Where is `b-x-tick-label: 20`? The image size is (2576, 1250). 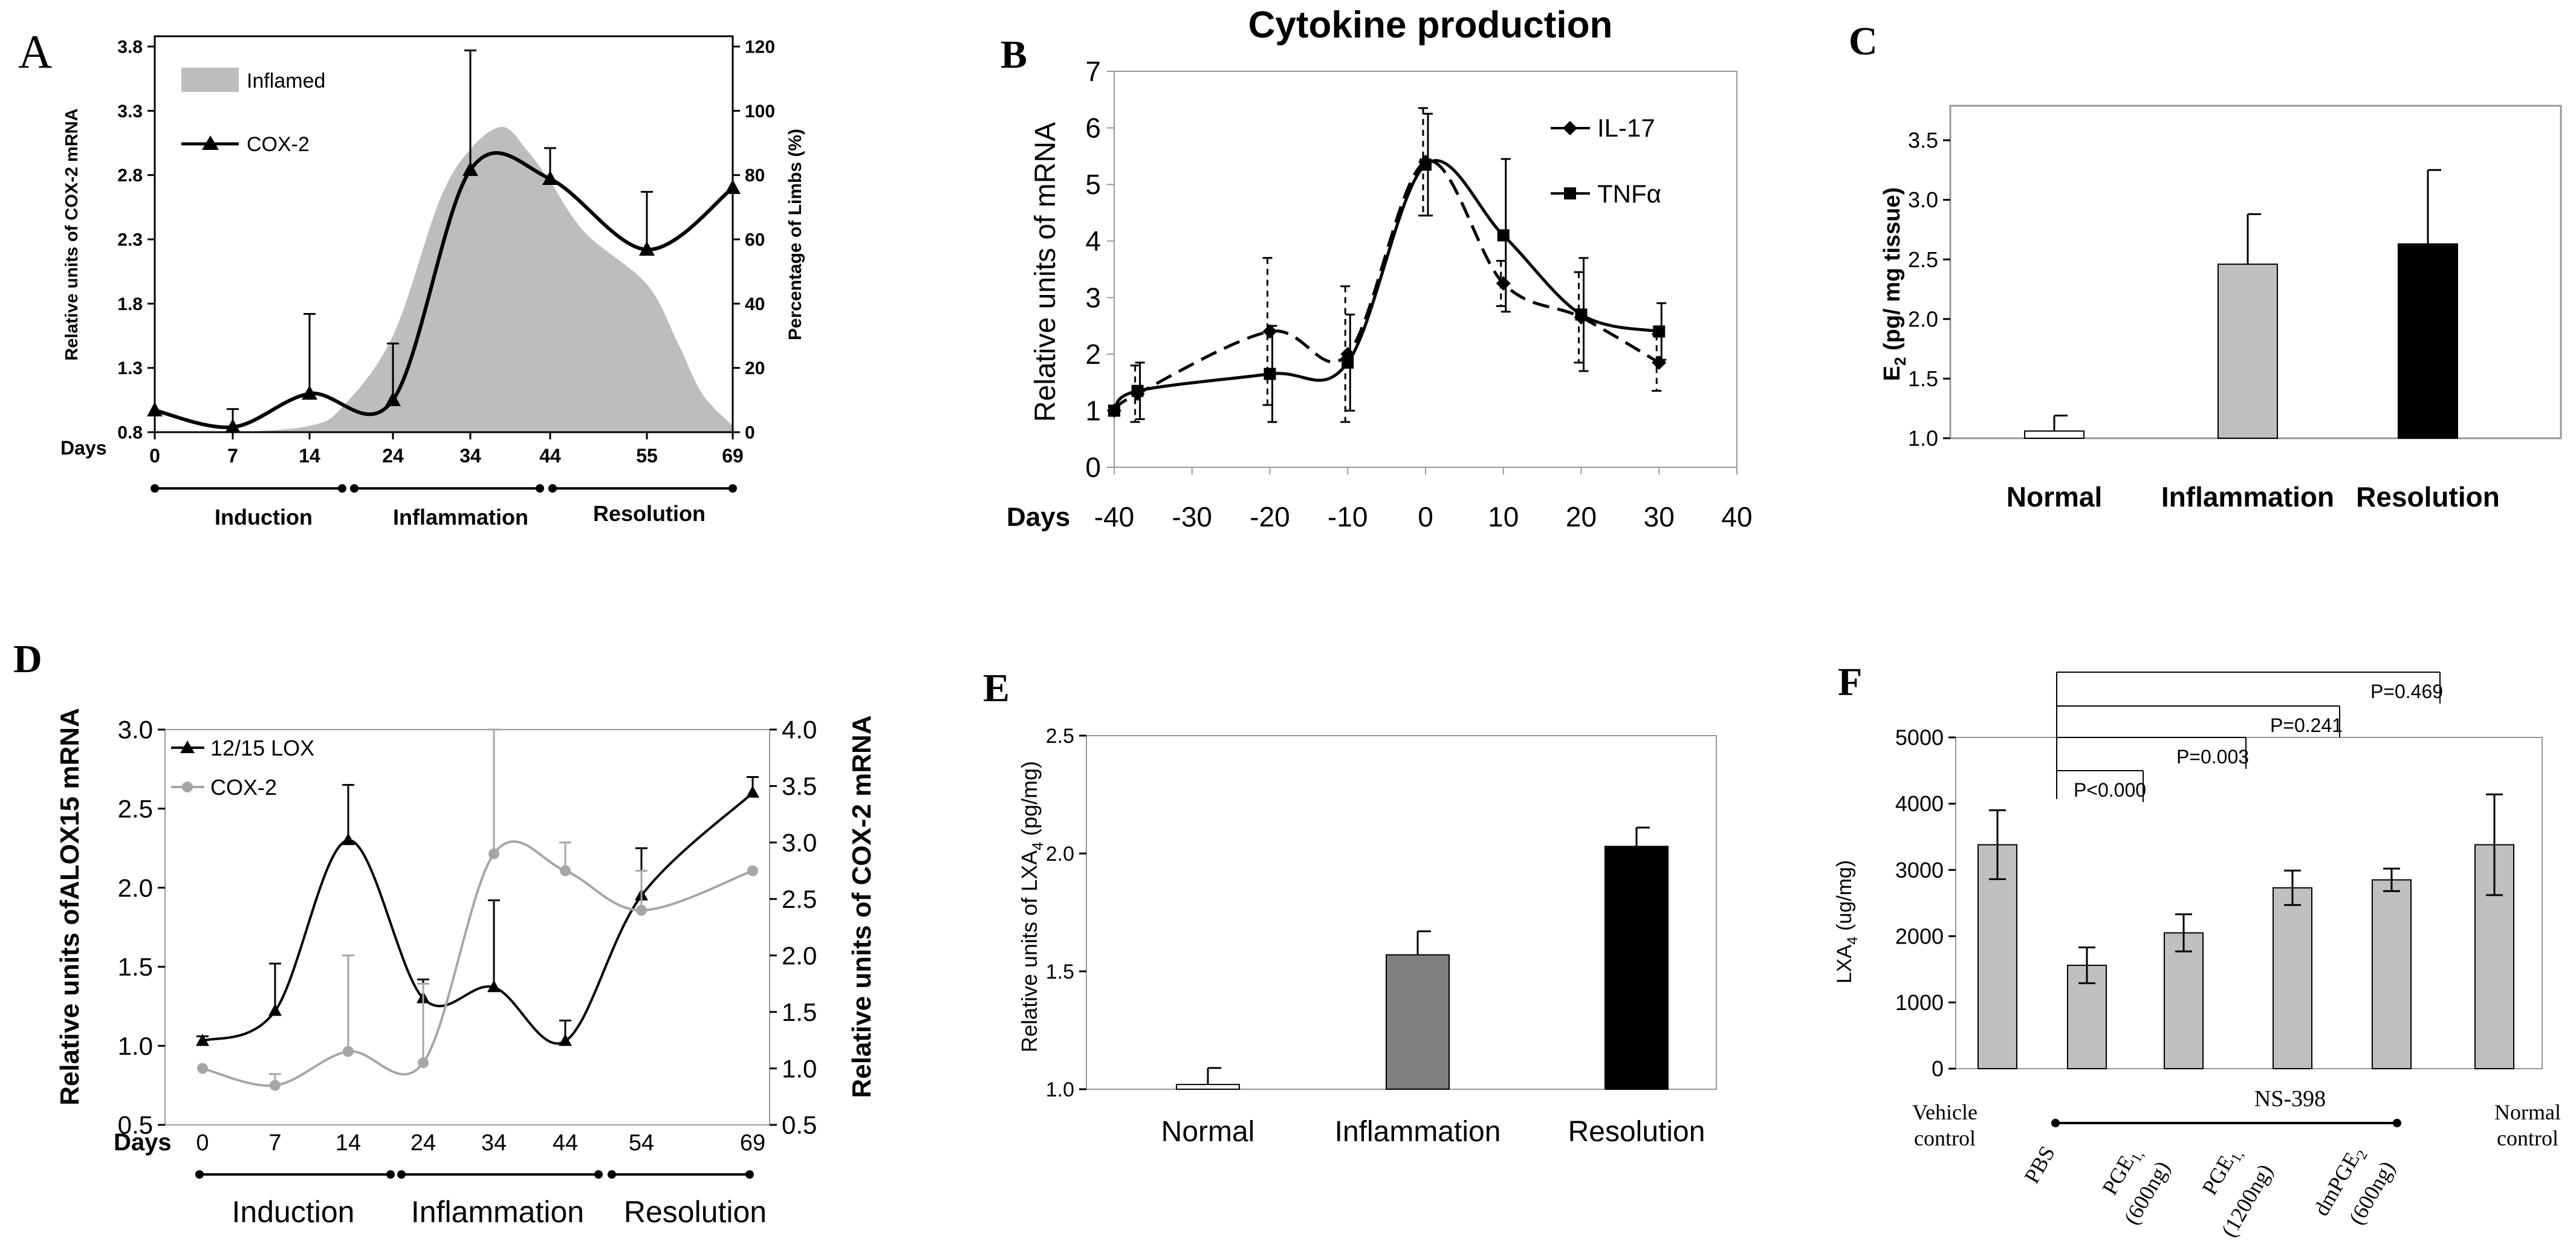 b-x-tick-label: 20 is located at coordinates (1582, 517).